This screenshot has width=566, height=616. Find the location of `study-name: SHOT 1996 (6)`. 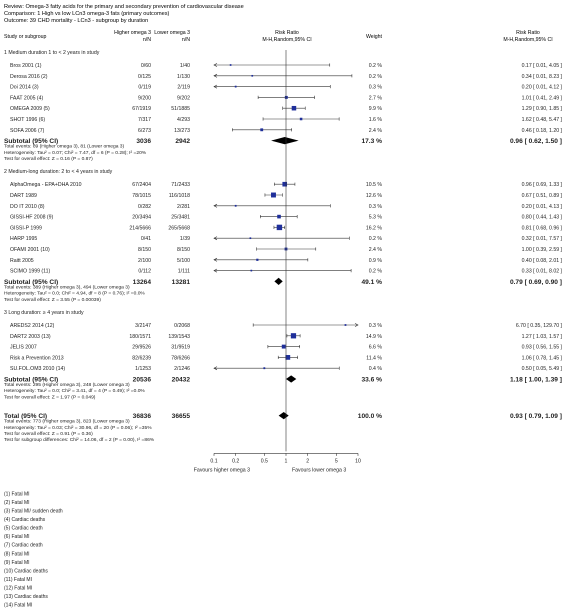

study-name: SHOT 1996 (6) is located at coordinates (27, 120).